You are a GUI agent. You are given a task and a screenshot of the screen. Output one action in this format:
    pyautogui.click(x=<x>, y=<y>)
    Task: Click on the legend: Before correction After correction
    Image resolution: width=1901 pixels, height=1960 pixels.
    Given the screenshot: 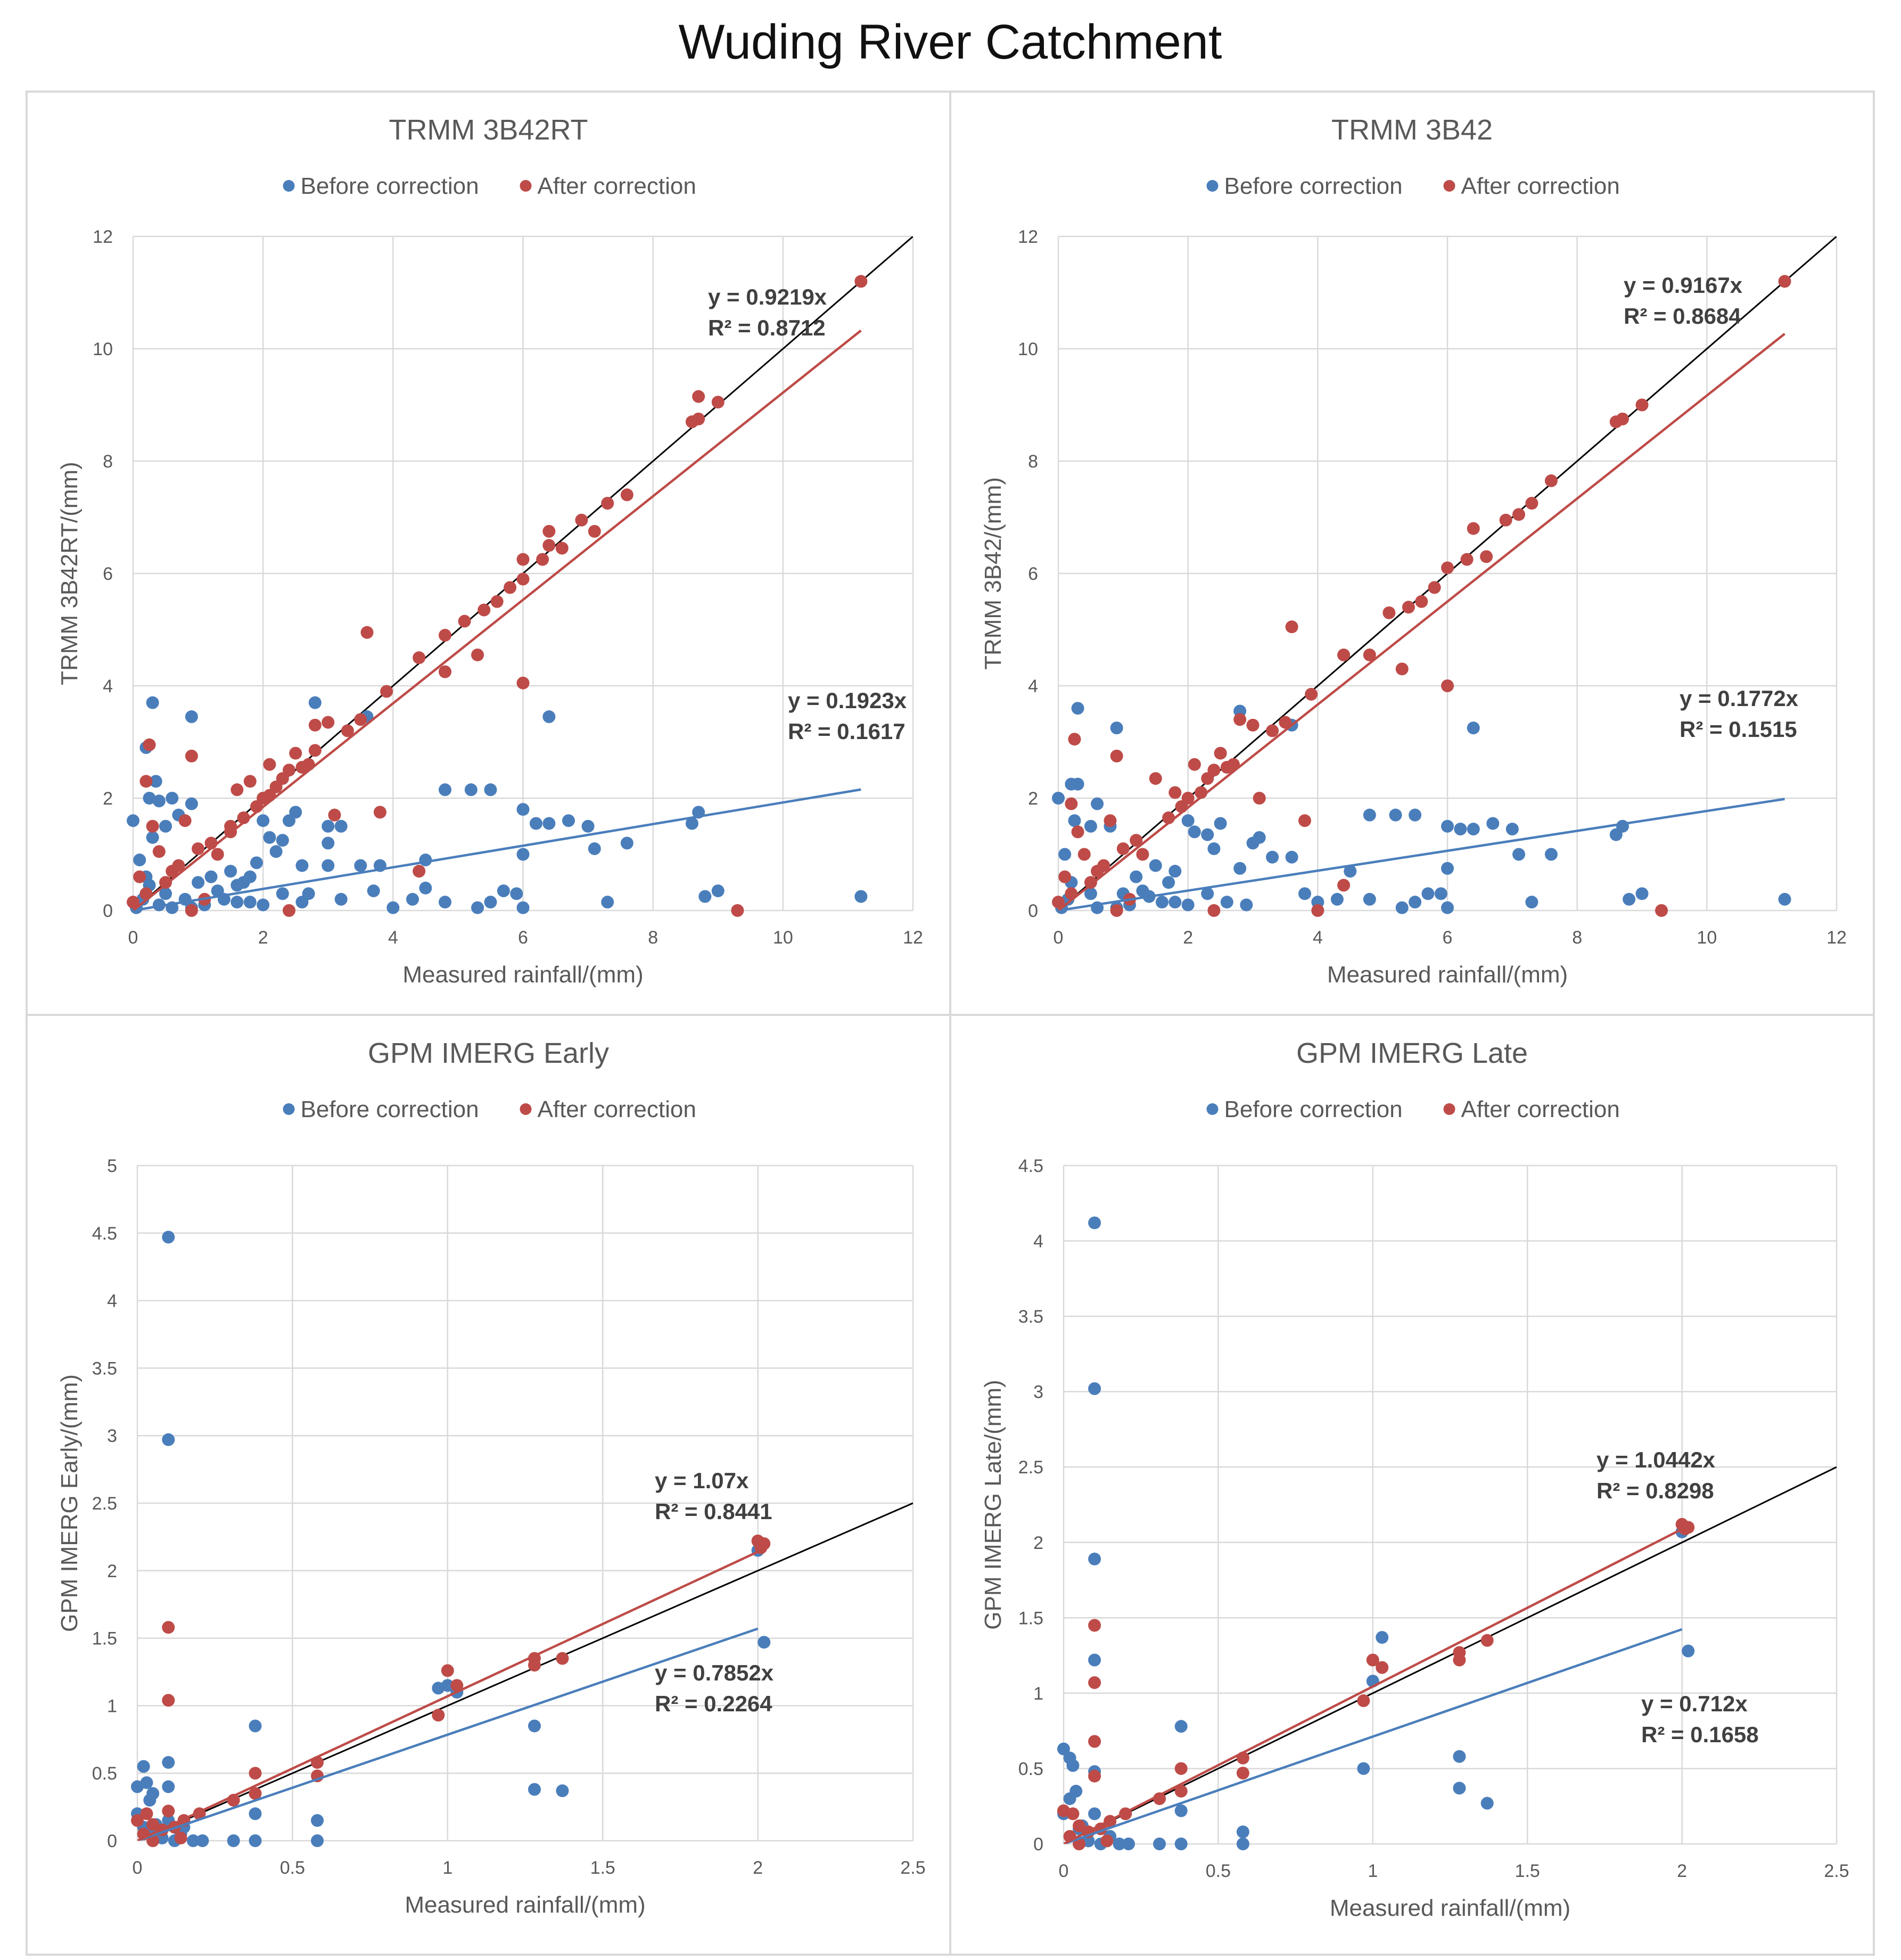 What is the action you would take?
    pyautogui.click(x=1413, y=1109)
    